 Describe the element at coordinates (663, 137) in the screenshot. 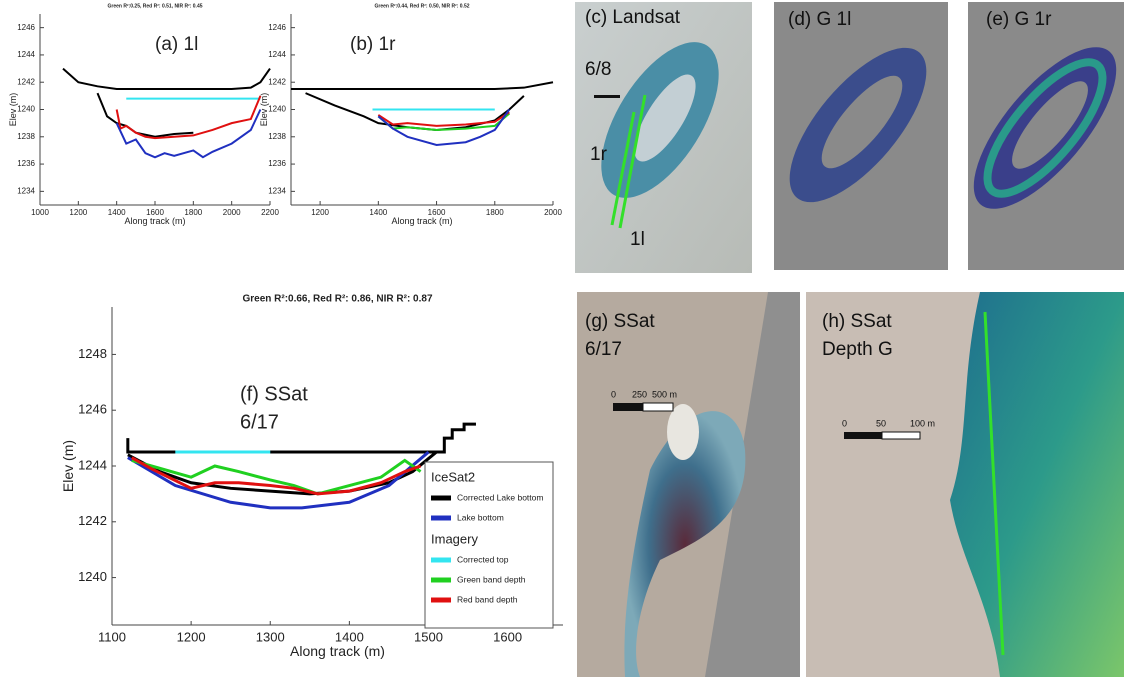

I see `panel-c: (c) Landsat 6/8 1r 1l` at that location.